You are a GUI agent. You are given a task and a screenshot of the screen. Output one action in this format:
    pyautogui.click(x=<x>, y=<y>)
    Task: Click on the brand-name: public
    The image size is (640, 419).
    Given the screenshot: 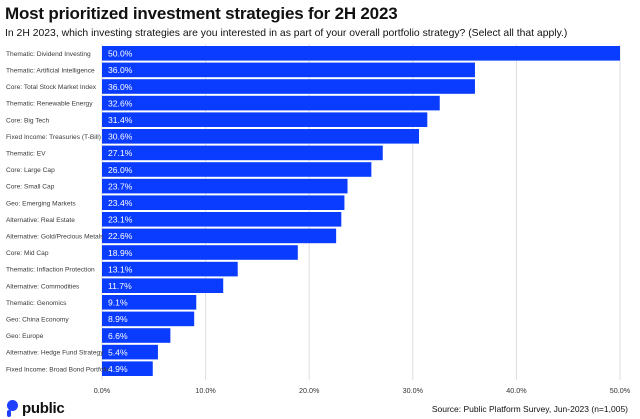 What is the action you would take?
    pyautogui.click(x=43, y=408)
    